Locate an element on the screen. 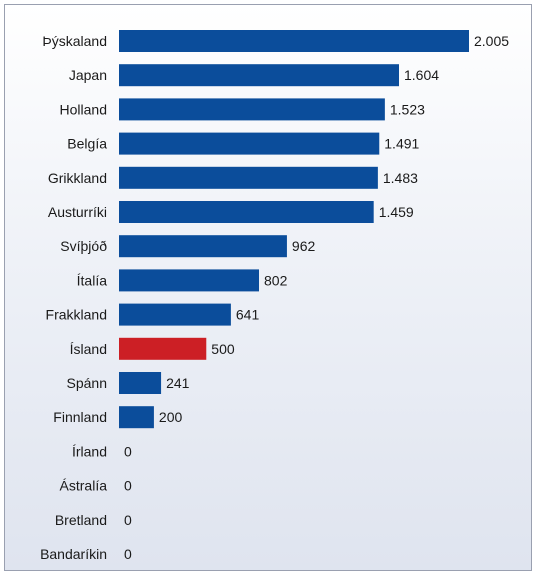 Image resolution: width=537 pixels, height=576 pixels. value-label: 1.483 is located at coordinates (400, 178).